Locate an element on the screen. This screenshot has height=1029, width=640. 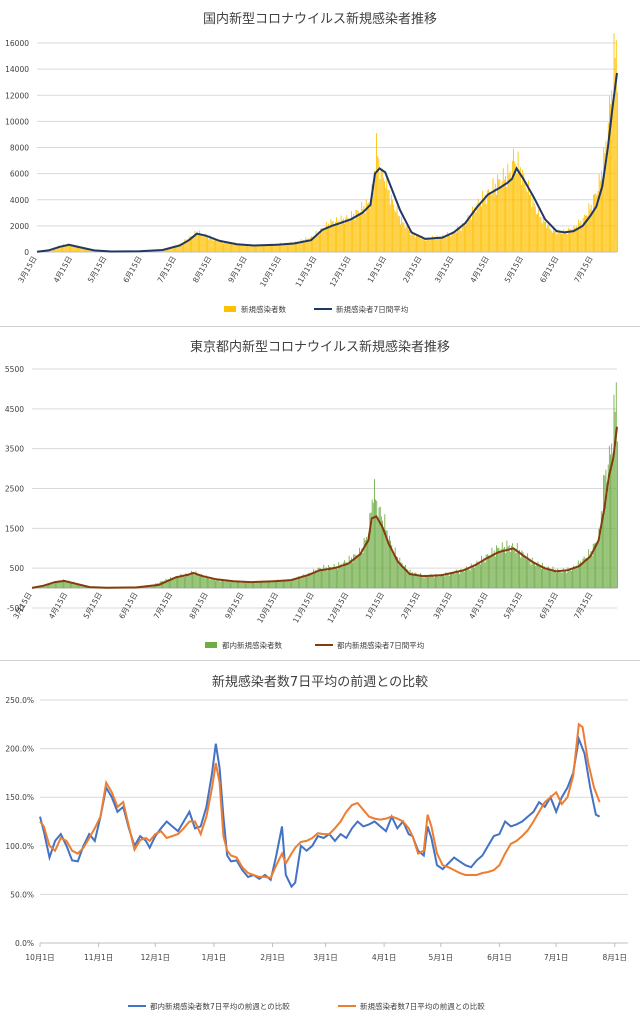
x-tick-label: 2月15日 is located at coordinates (410, 606).